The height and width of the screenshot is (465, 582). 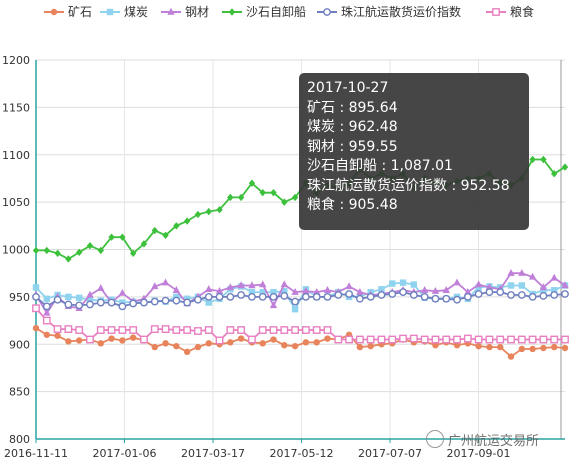 What do you see at coordinates (401, 11) in the screenshot?
I see `legend-label: 珠江航运散货运价指数` at bounding box center [401, 11].